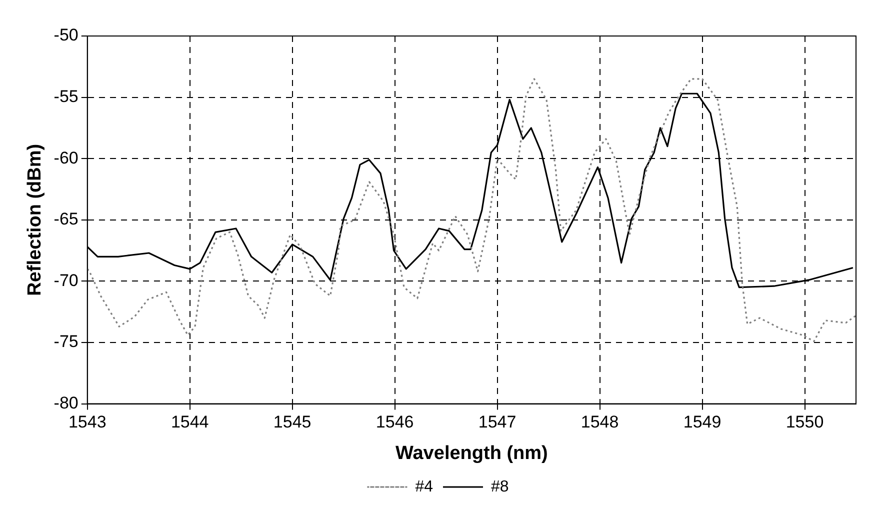  Describe the element at coordinates (805, 422) in the screenshot. I see `x-tick-label: 1550` at that location.